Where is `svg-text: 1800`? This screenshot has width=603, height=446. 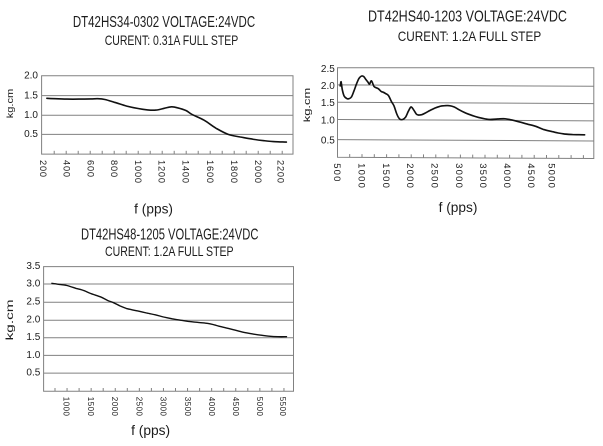
svg-text: 1800 is located at coordinates (234, 172).